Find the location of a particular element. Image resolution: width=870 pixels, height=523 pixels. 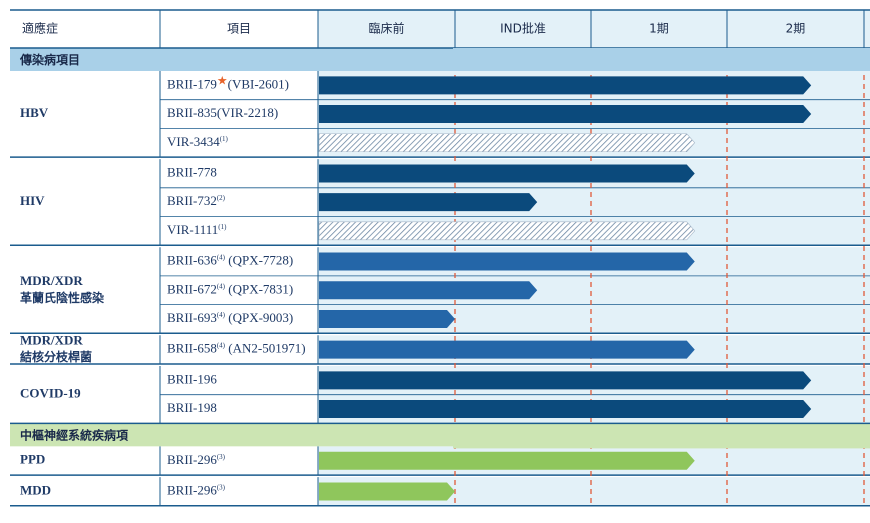

indication-label: 結核分枝桿菌 is located at coordinates (56, 356).